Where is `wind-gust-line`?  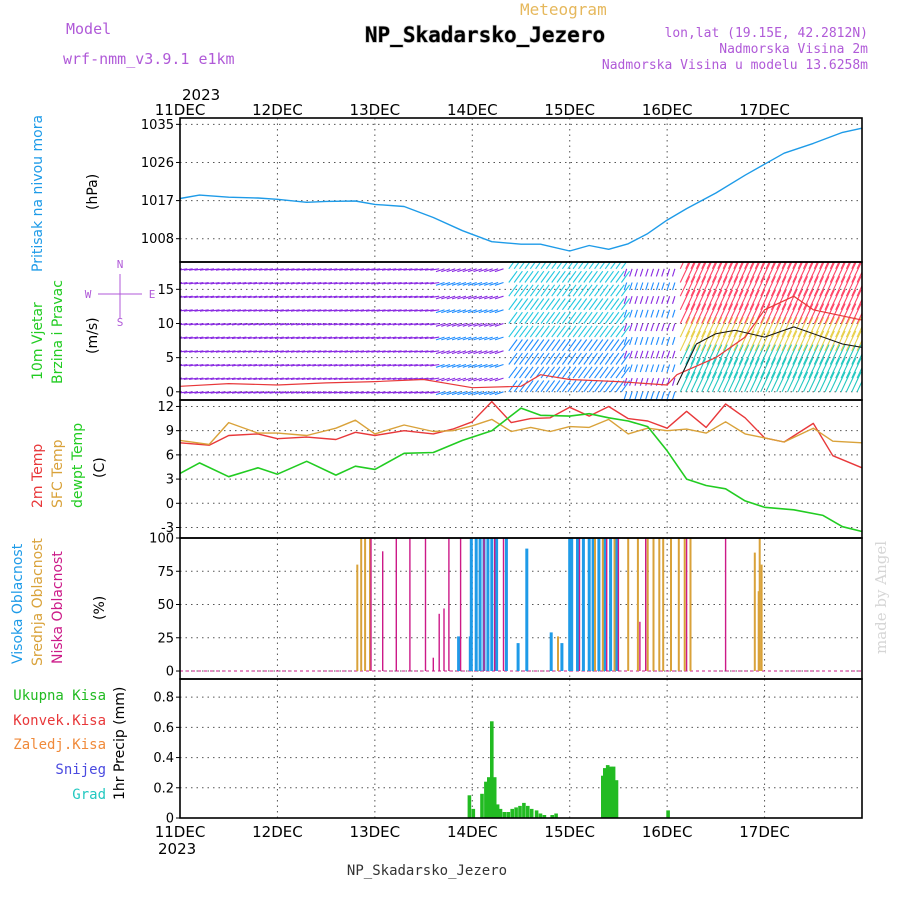 wind-gust-line is located at coordinates (521, 342).